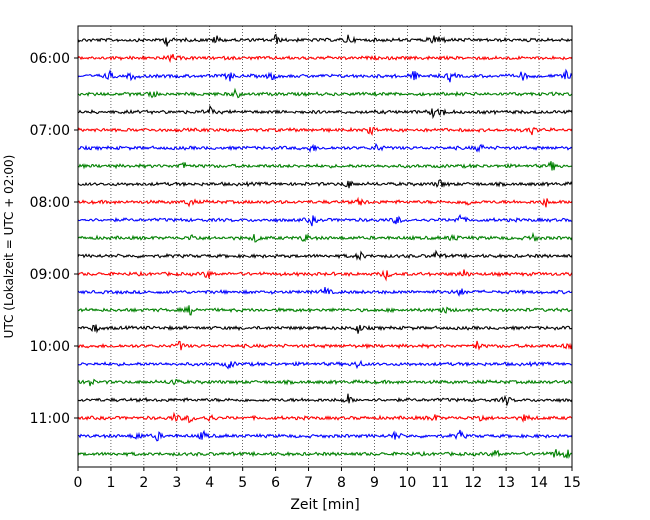 The image size is (650, 520). What do you see at coordinates (374, 483) in the screenshot?
I see `x-tick-label: 9` at bounding box center [374, 483].